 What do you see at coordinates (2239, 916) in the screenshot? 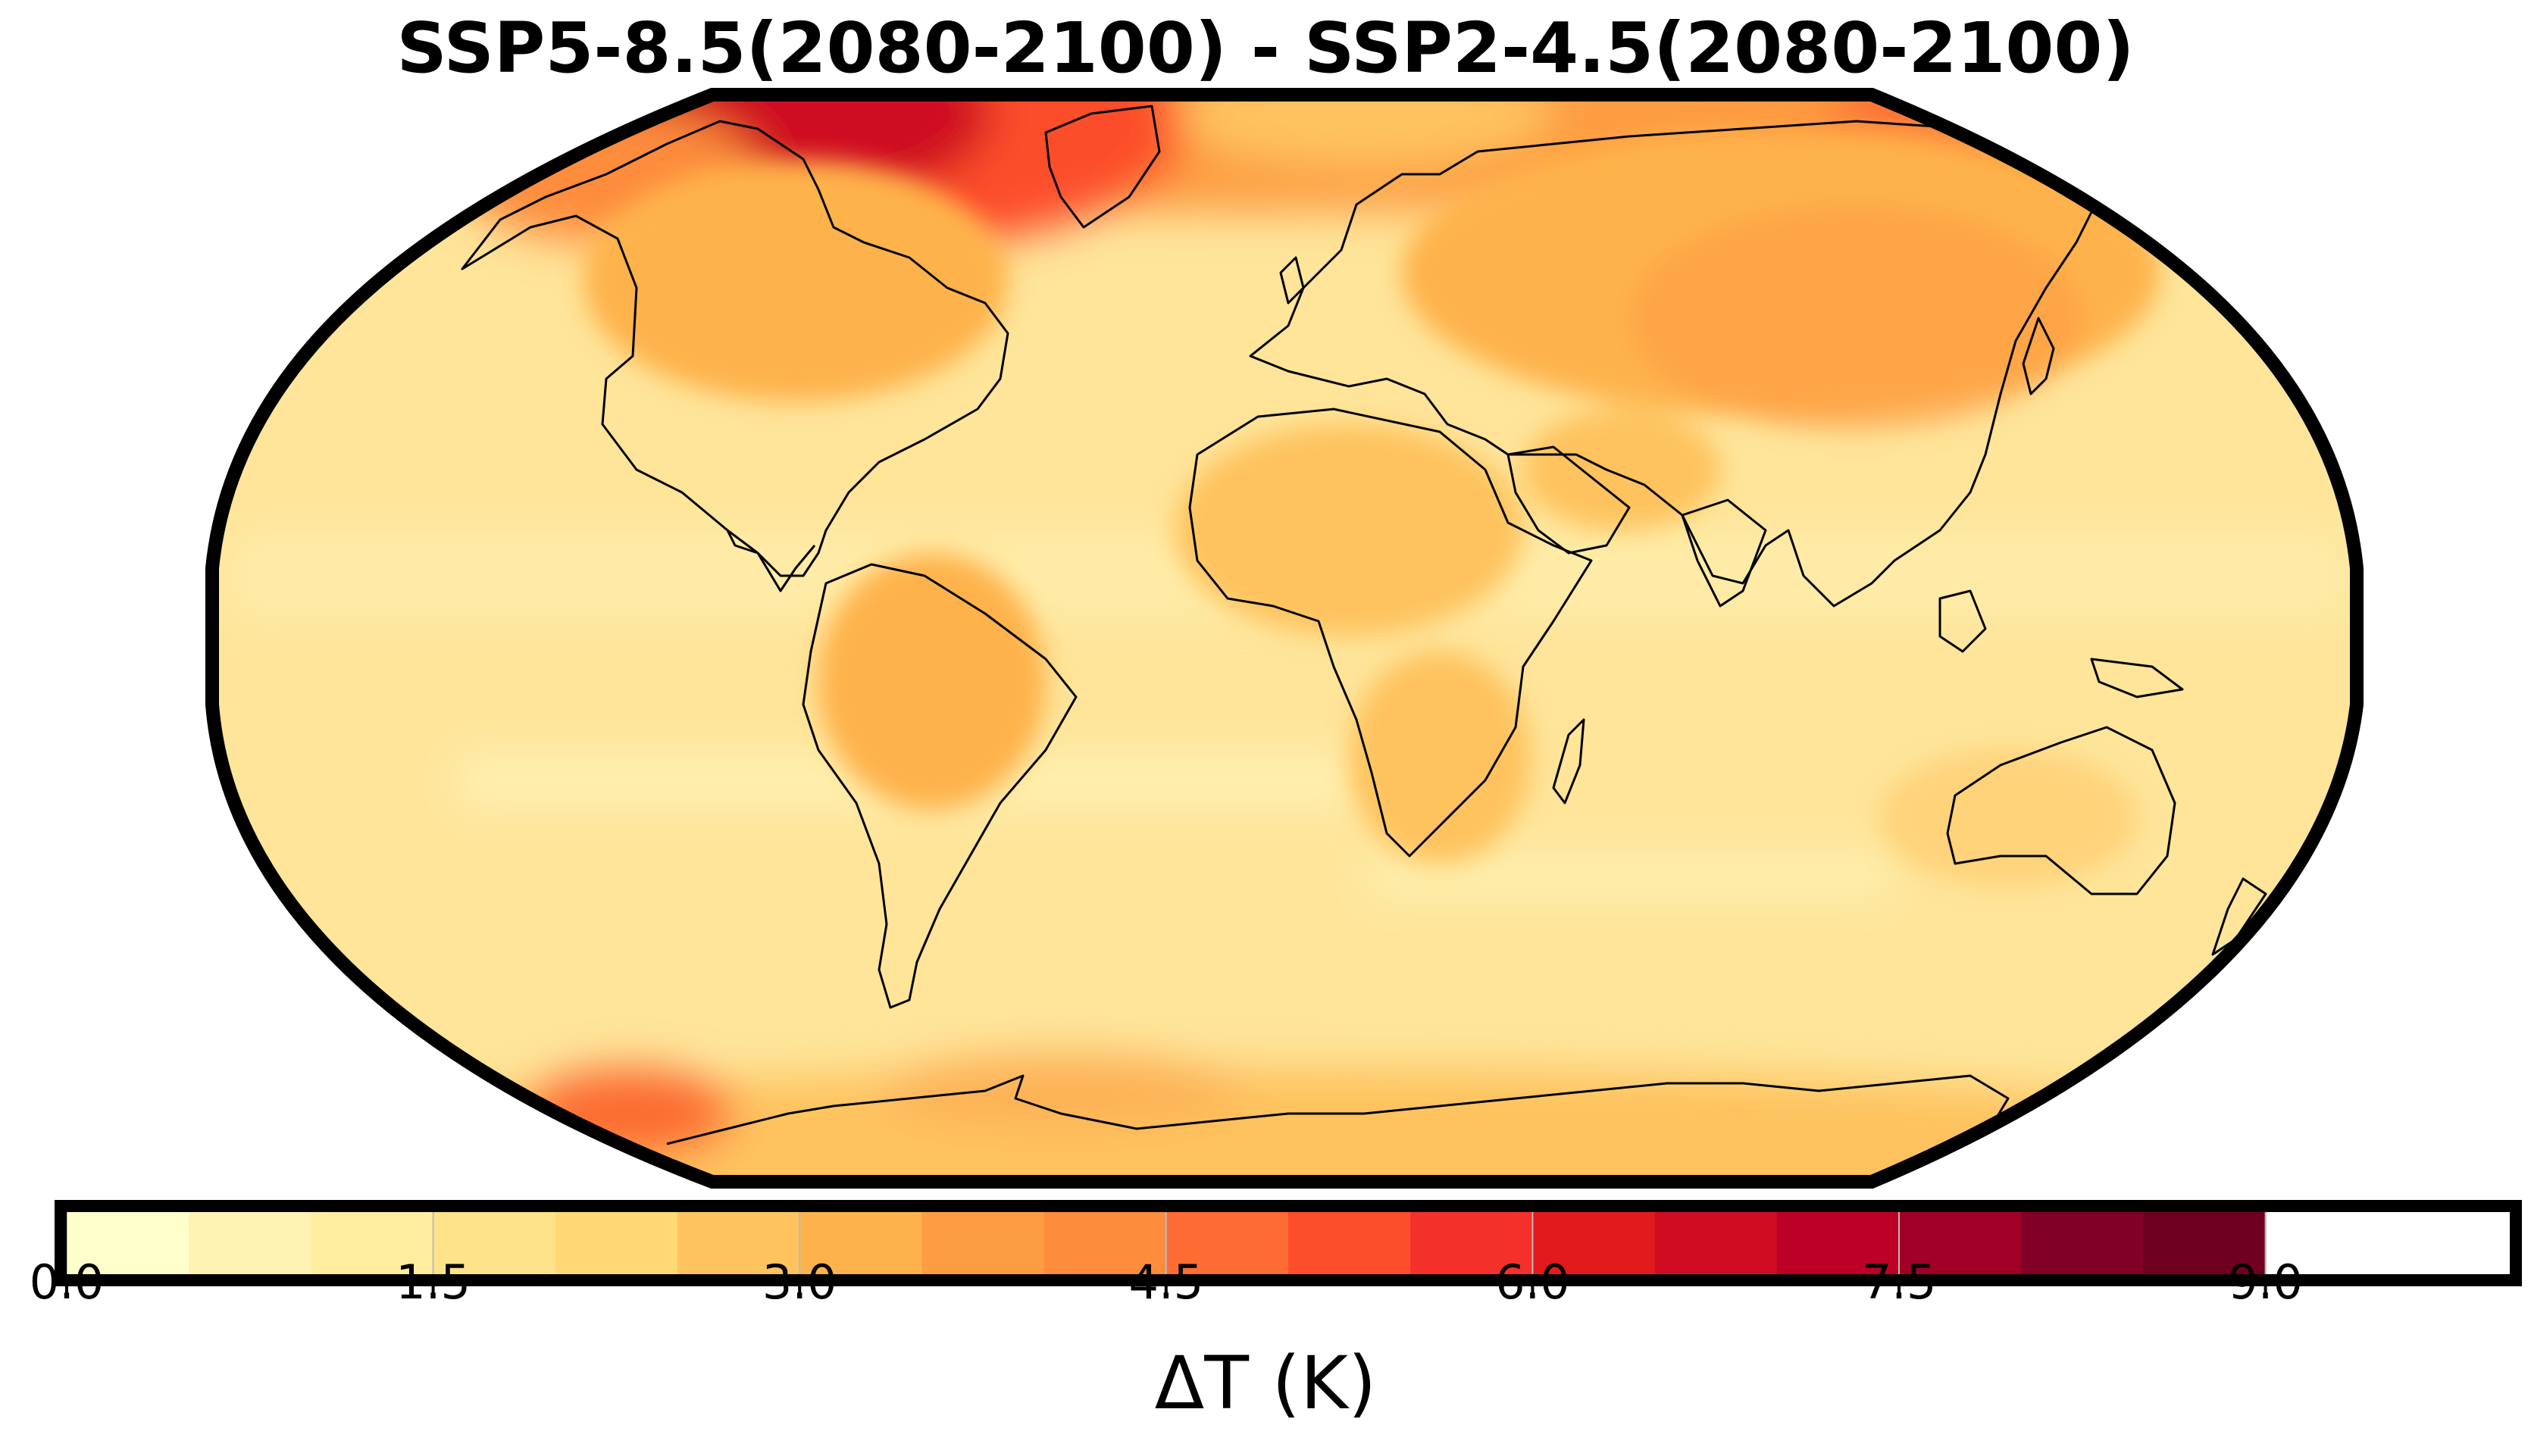
I see `new-zealand-coast` at bounding box center [2239, 916].